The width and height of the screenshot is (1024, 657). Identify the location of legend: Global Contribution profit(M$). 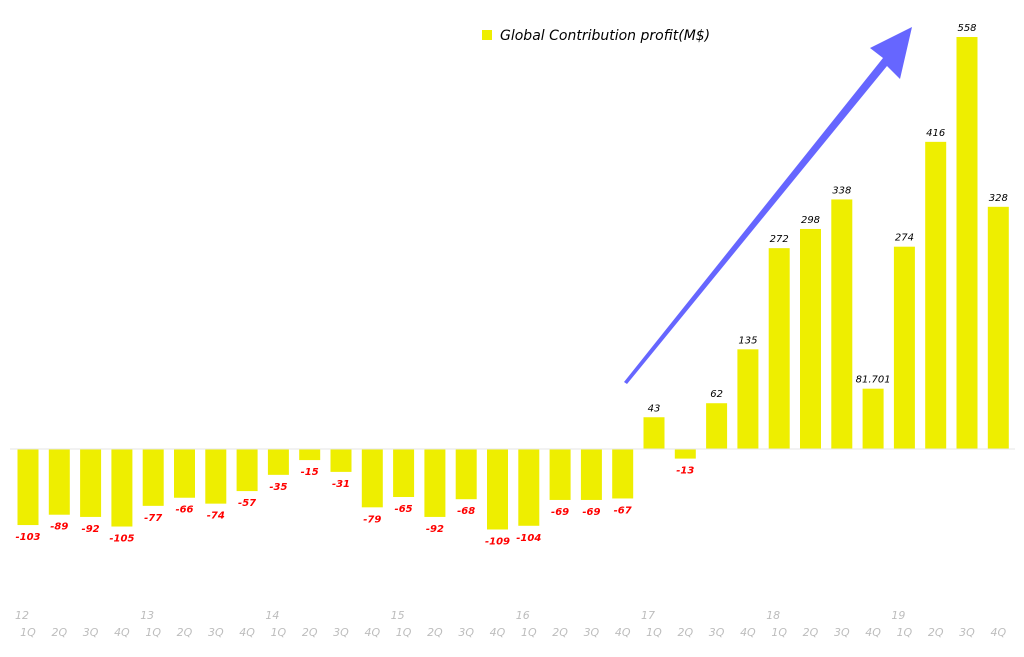
(596, 36).